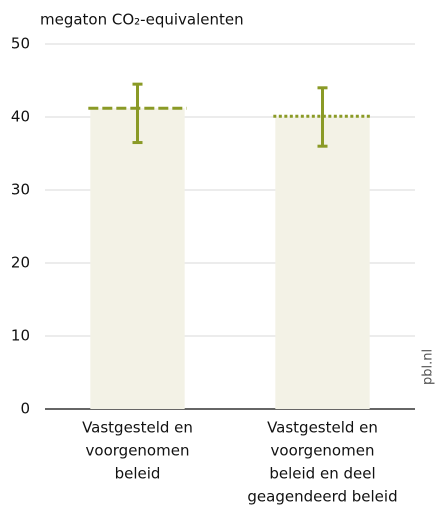 Image resolution: width=435 pixels, height=508 pixels. What do you see at coordinates (25, 409) in the screenshot?
I see `y-tick-label: 0` at bounding box center [25, 409].